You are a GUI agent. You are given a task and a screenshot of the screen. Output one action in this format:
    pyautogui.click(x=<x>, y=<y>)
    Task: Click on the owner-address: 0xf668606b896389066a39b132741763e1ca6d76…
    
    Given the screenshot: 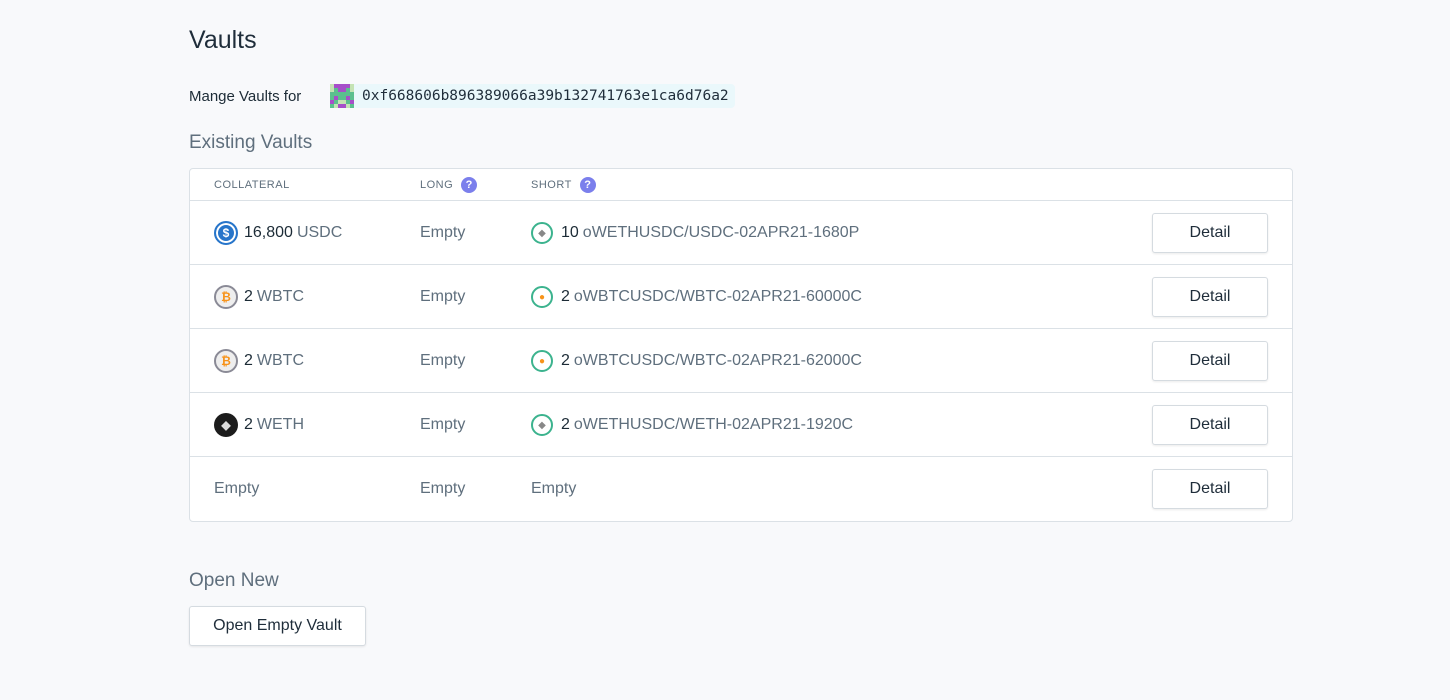 What is the action you would take?
    pyautogui.click(x=532, y=96)
    